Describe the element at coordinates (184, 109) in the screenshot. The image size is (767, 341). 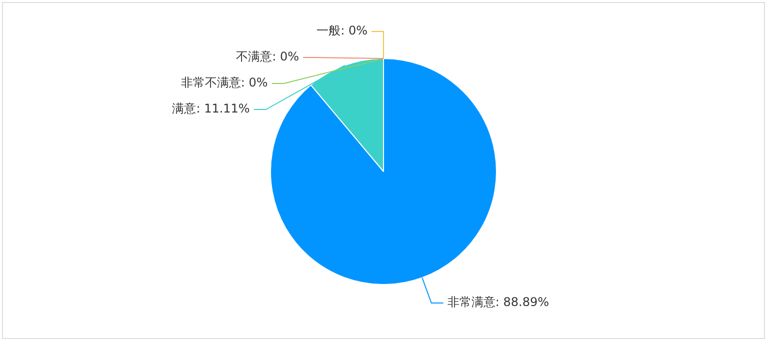
I see `slice-label: 满意` at that location.